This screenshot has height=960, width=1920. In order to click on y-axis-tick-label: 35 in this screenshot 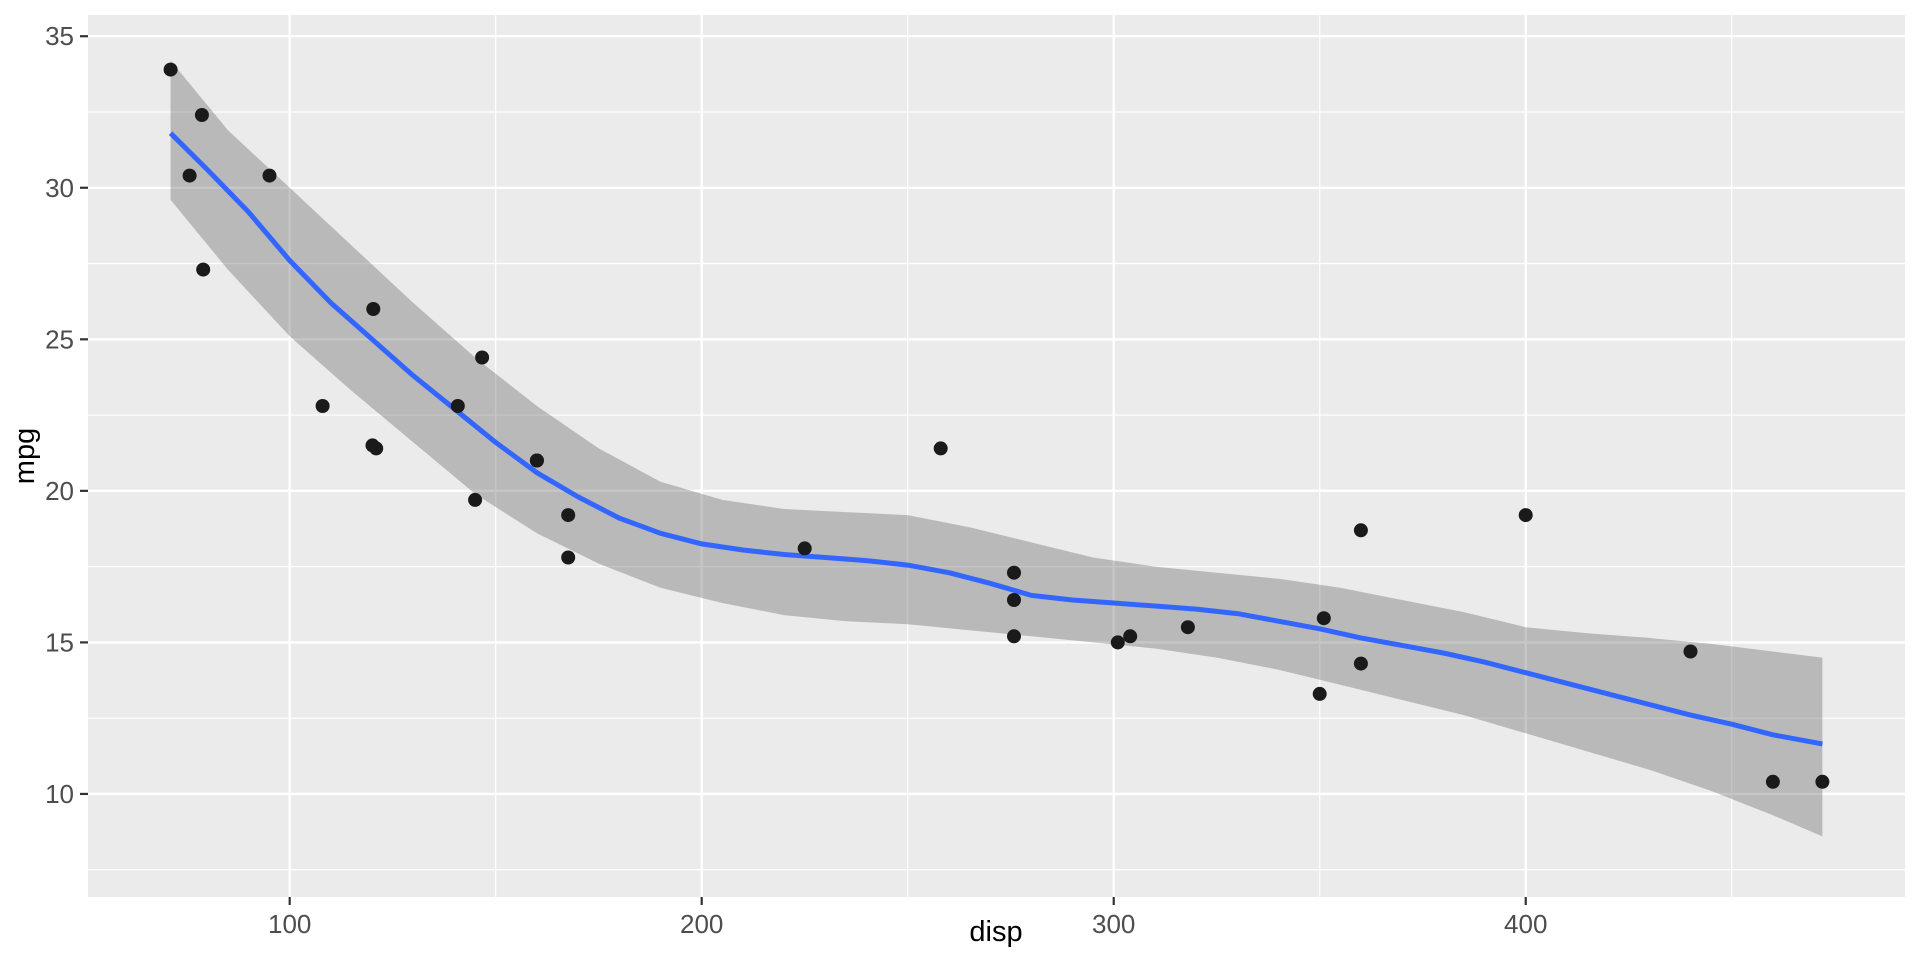, I will do `click(59, 36)`.